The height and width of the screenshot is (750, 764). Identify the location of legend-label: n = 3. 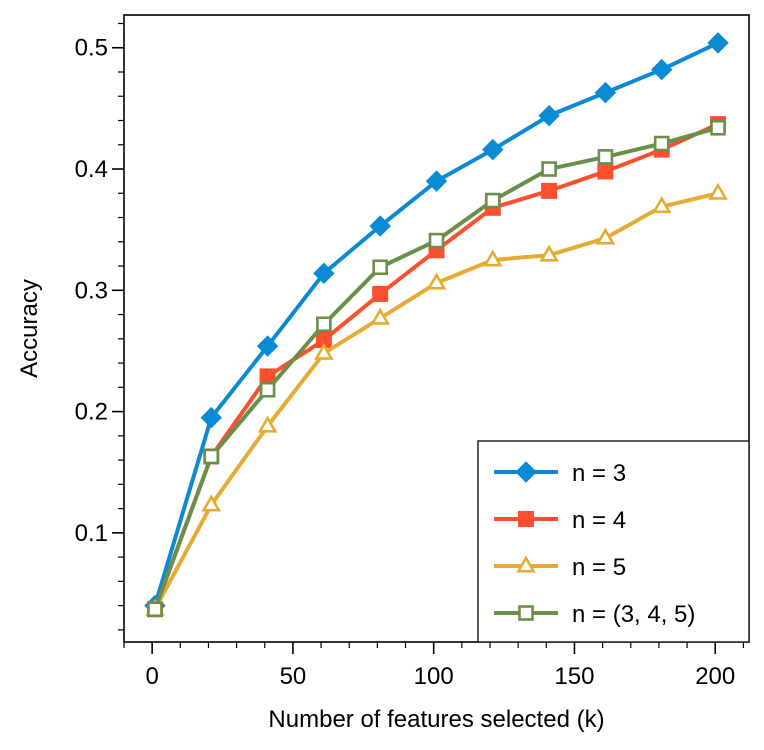
(599, 473).